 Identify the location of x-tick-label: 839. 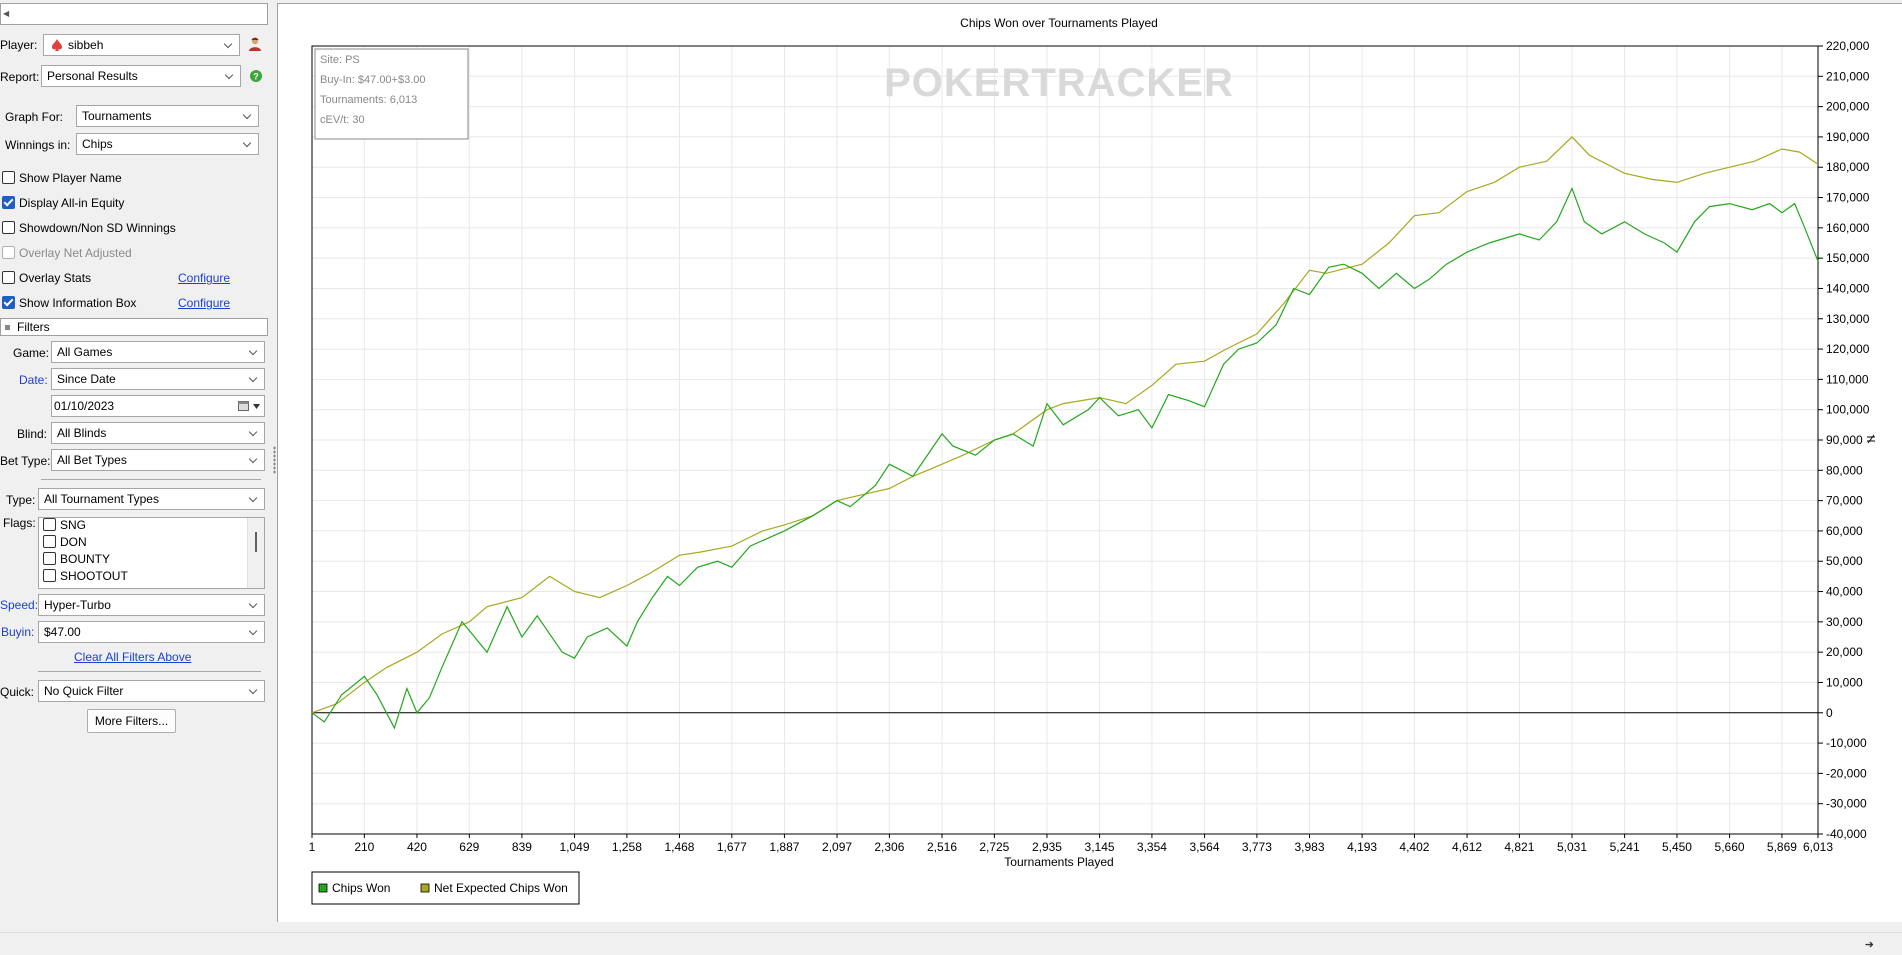
(522, 847).